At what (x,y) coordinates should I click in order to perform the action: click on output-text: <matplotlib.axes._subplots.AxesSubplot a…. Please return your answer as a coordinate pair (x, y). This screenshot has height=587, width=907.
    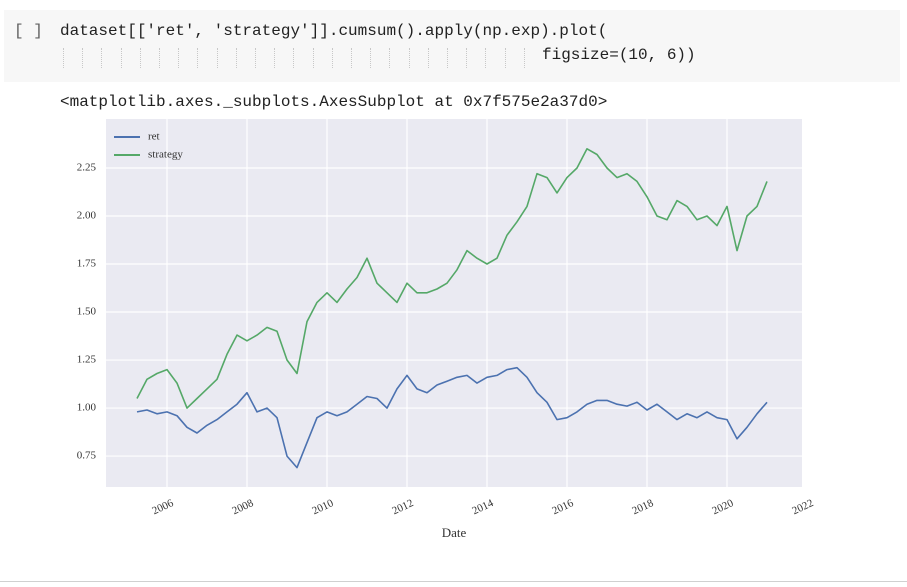
    Looking at the image, I should click on (334, 102).